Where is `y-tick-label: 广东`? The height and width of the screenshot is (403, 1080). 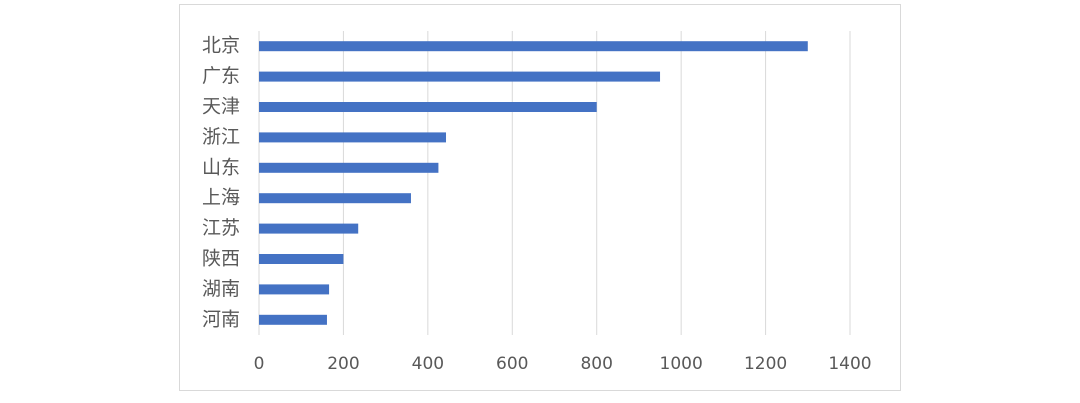 y-tick-label: 广东 is located at coordinates (221, 76).